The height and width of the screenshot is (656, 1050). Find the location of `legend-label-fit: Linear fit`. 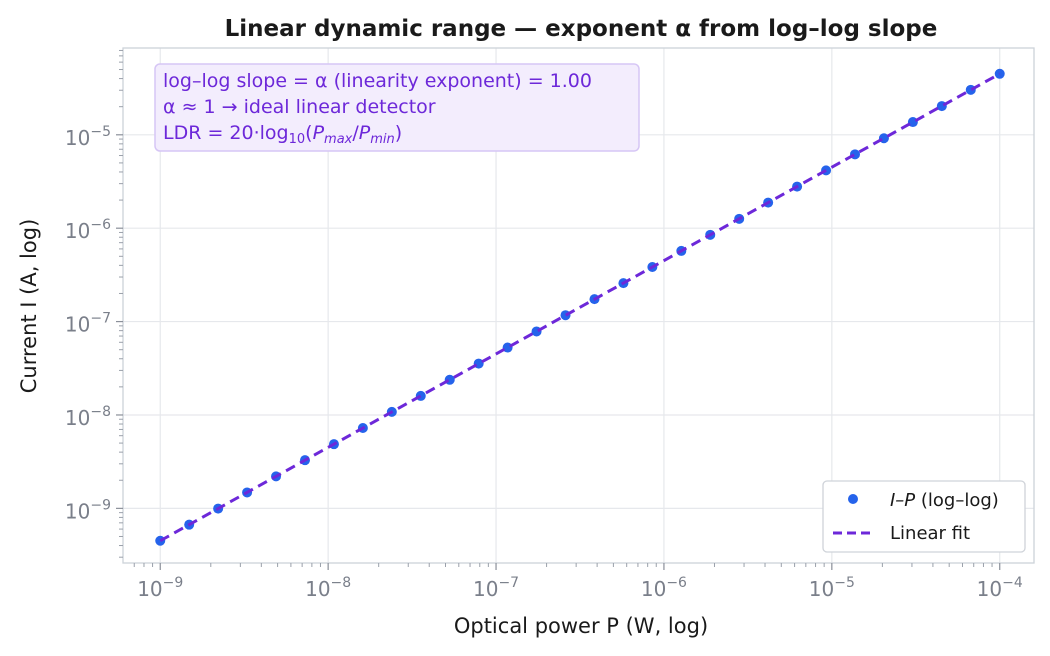

legend-label-fit: Linear fit is located at coordinates (930, 533).